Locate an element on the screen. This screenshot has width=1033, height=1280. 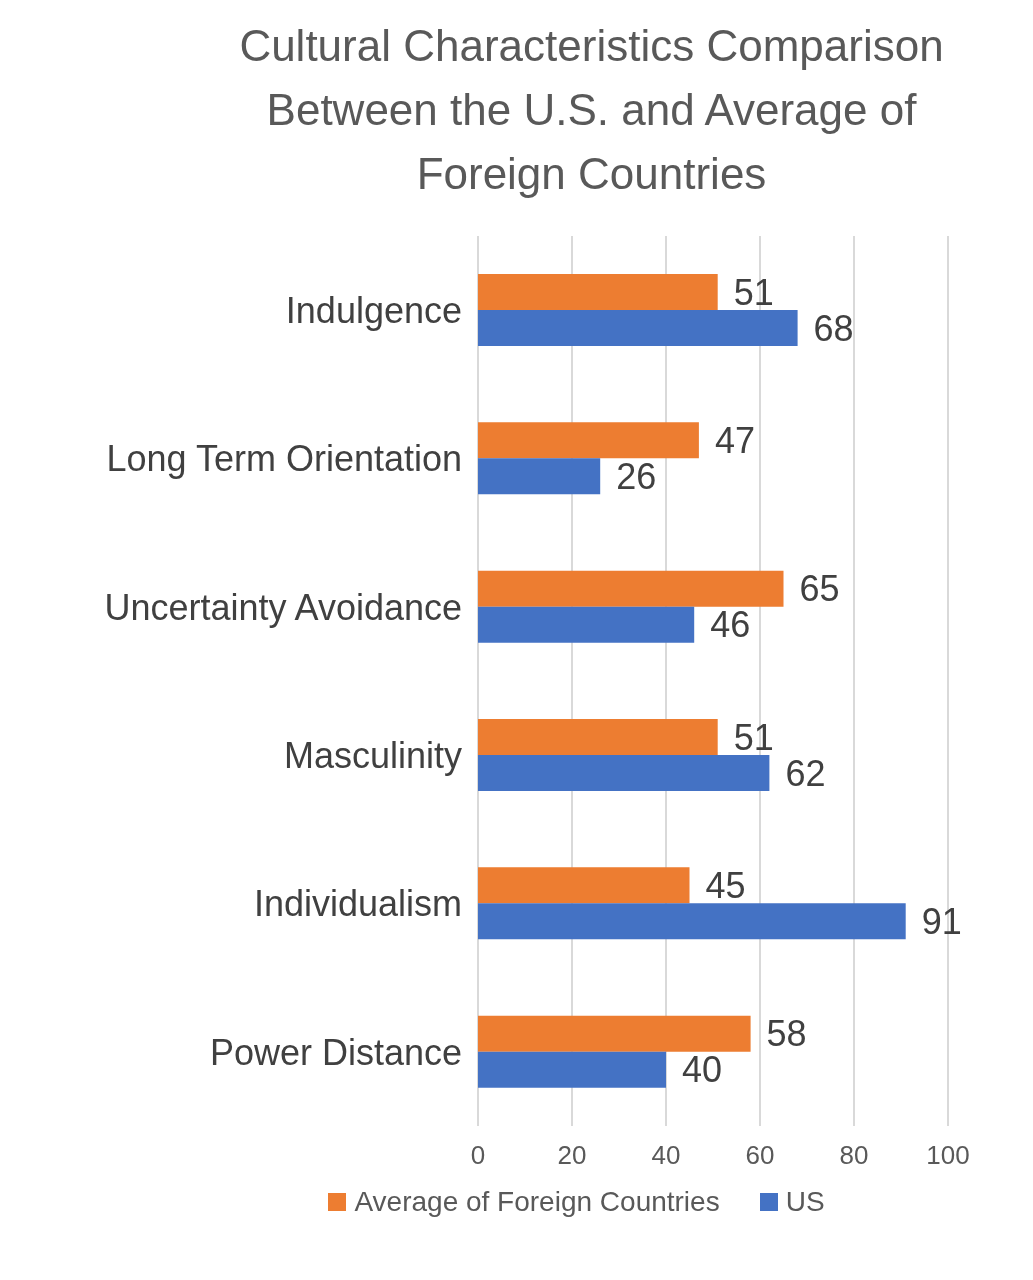
data-label: 91 is located at coordinates (941, 922).